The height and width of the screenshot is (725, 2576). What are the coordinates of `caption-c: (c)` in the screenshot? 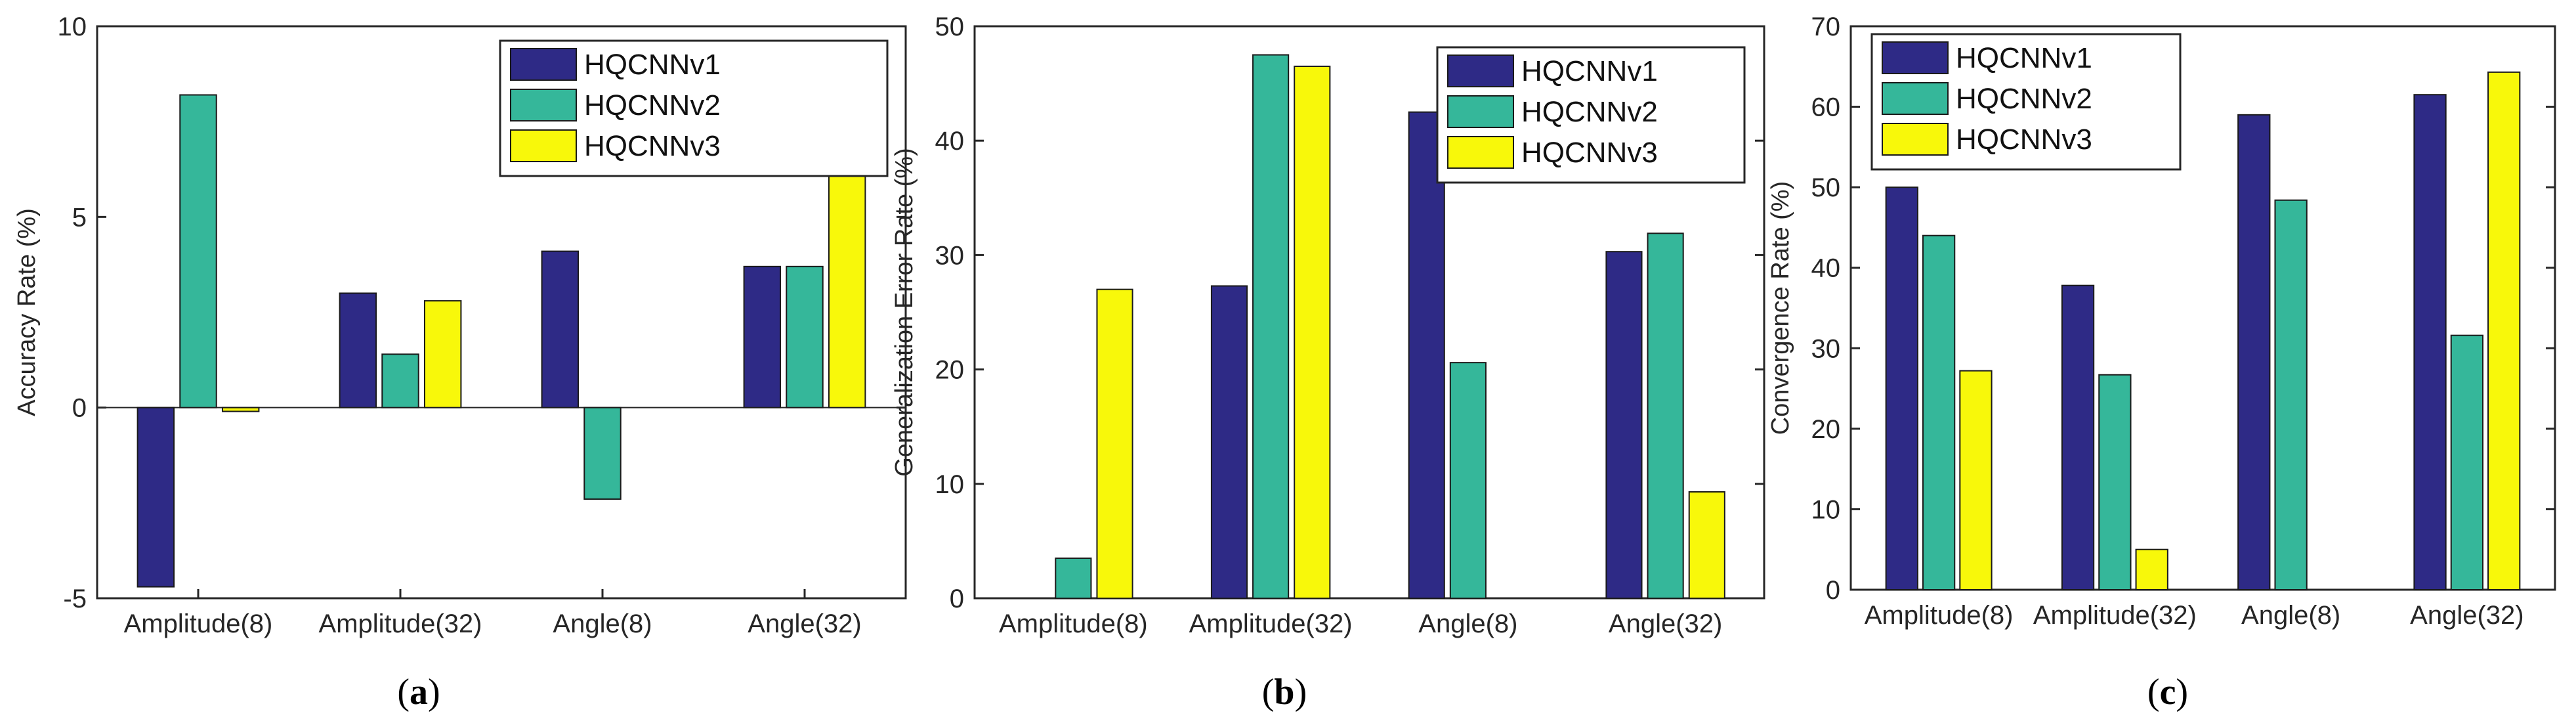 It's located at (2167, 692).